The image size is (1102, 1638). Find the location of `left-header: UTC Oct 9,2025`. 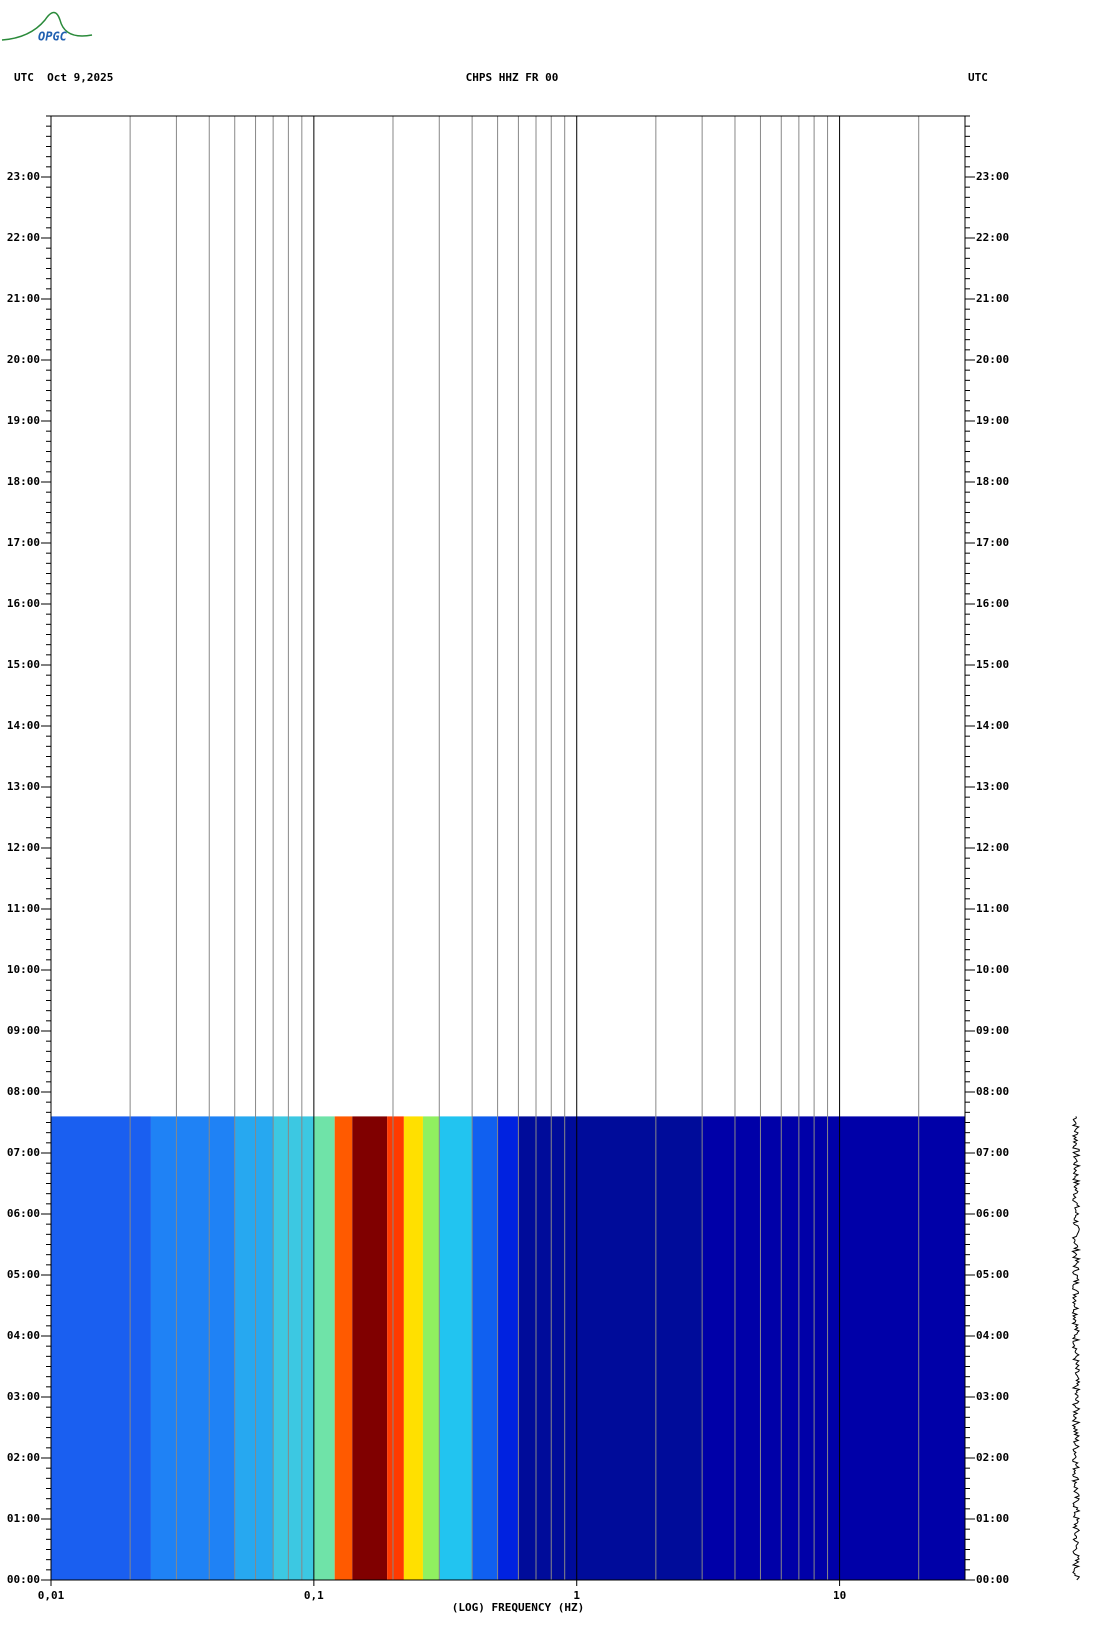

left-header: UTC Oct 9,2025 is located at coordinates (63, 77).